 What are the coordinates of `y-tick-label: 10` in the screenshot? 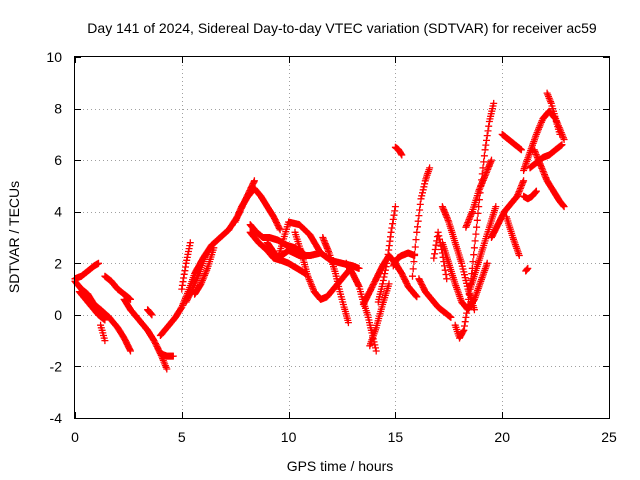 It's located at (54, 57).